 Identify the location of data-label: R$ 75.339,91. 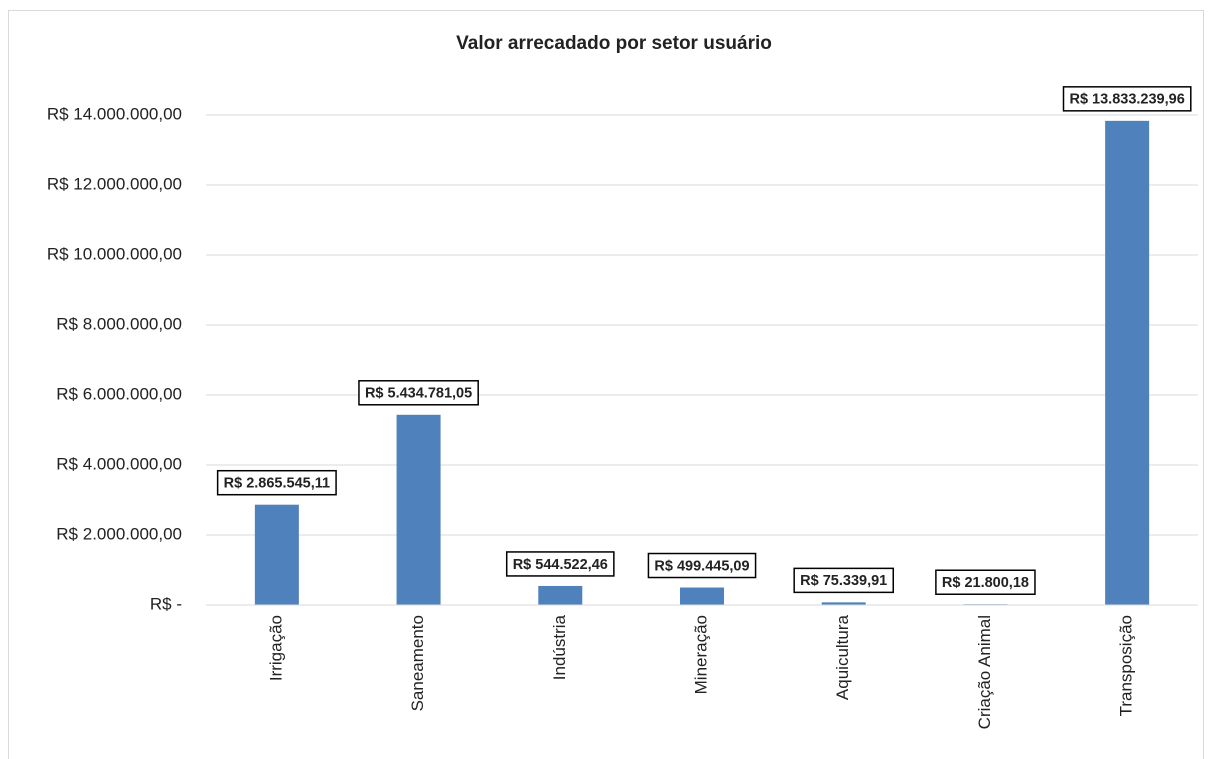
(843, 581).